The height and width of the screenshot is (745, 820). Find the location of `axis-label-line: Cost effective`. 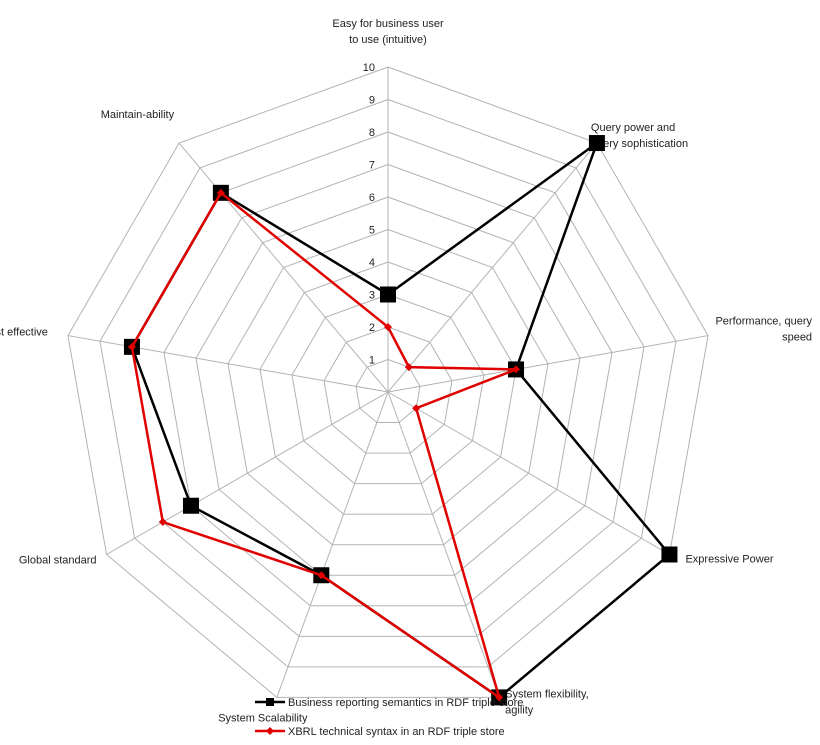

axis-label-line: Cost effective is located at coordinates (24, 333).